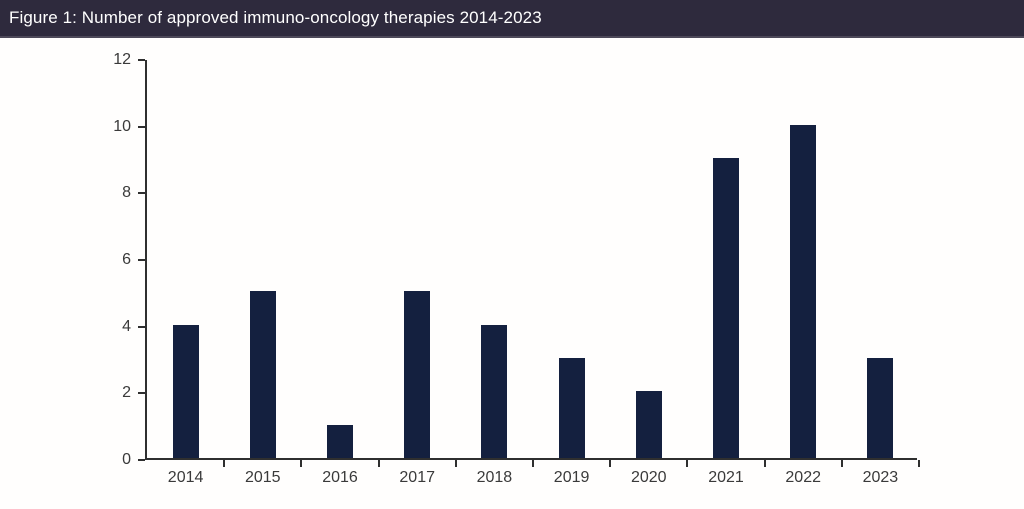  I want to click on x-tick-label: 2015, so click(262, 477).